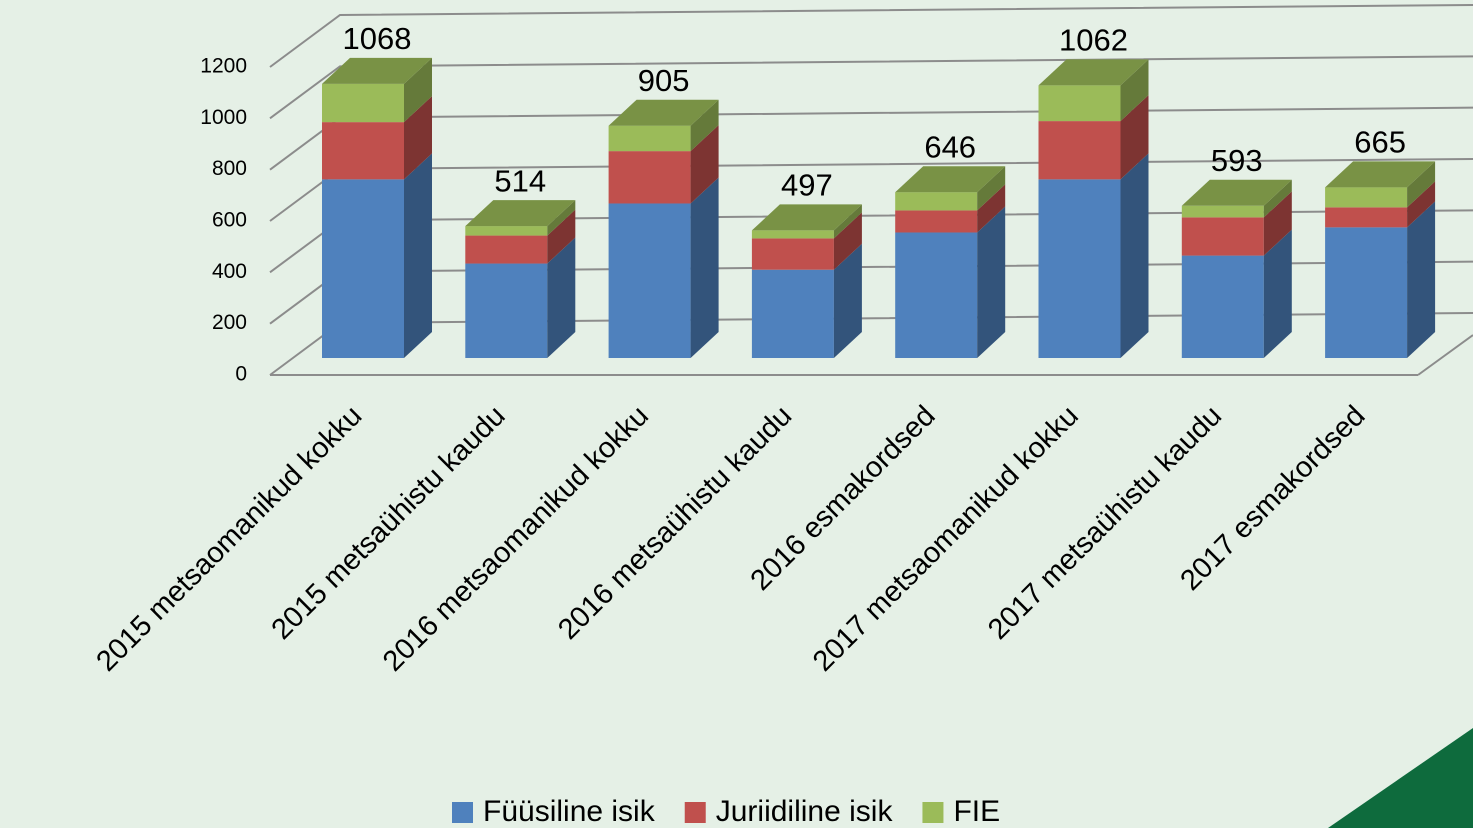  I want to click on floor-edge, so click(1445, 355).